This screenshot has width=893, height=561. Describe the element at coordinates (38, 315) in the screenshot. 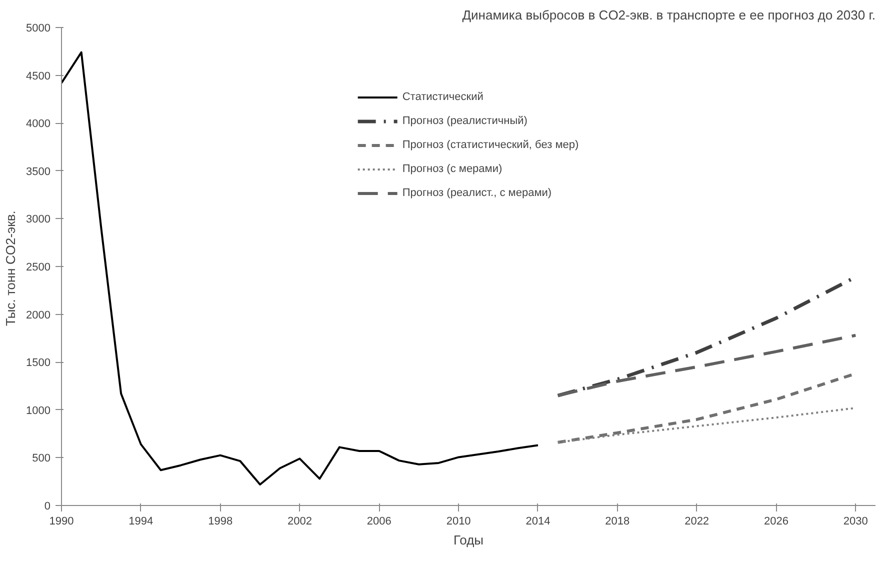

I see `y-tick-label: 2000` at that location.